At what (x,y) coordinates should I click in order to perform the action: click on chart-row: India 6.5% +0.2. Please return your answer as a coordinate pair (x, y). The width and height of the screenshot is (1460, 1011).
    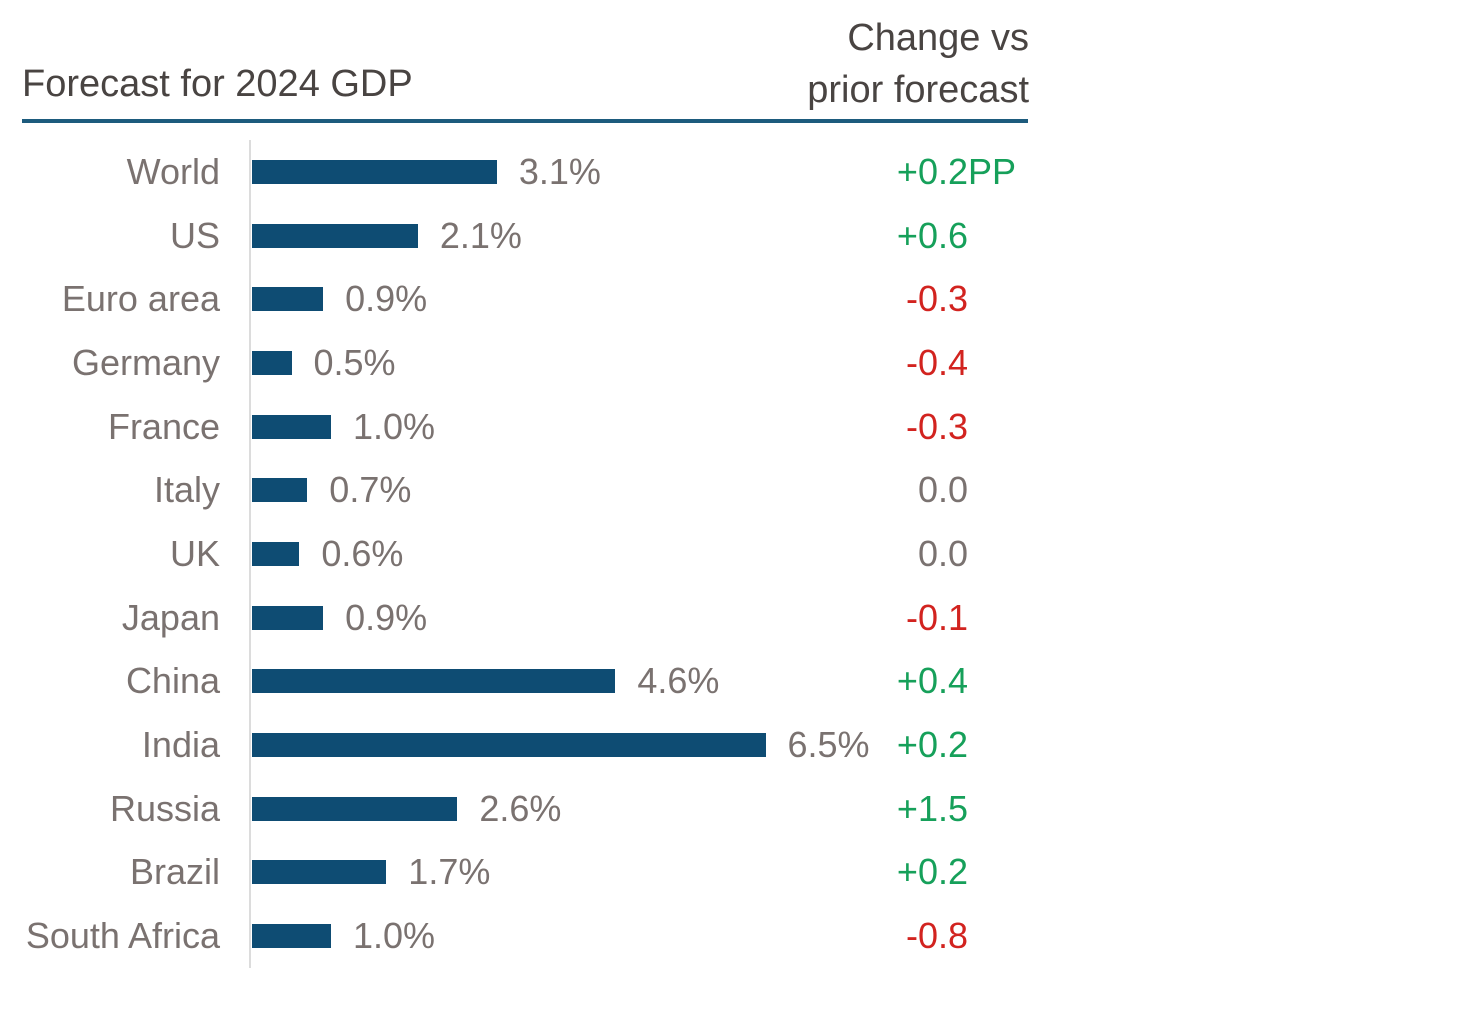
    Looking at the image, I should click on (730, 745).